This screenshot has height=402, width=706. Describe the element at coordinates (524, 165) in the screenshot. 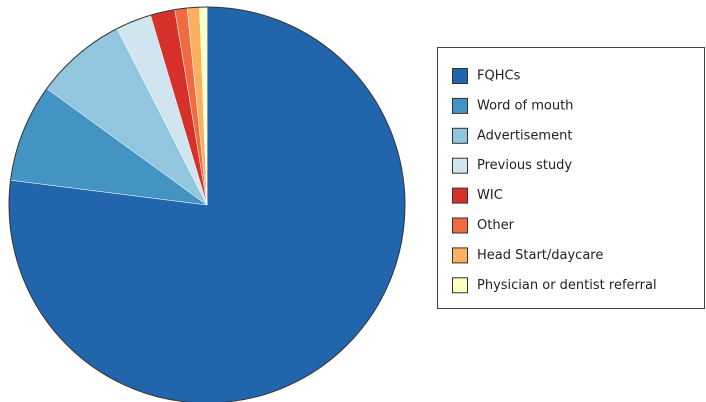

I see `legend-label: Previous study` at that location.